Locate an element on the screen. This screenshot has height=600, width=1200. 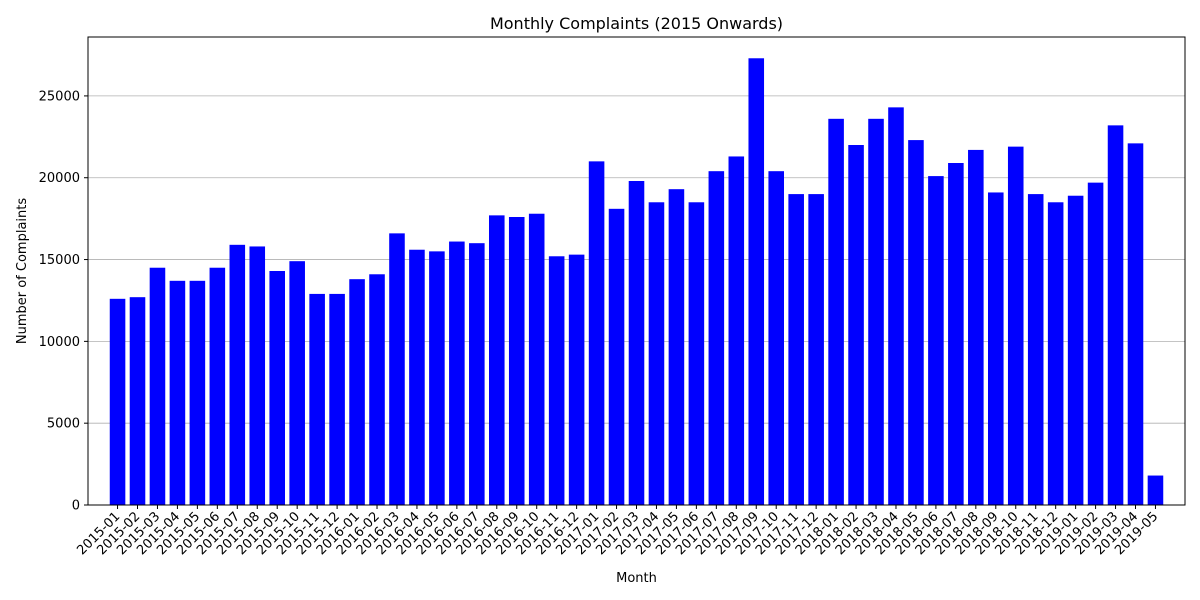
chart-title: Monthly Complaints (2015 Onwards) is located at coordinates (636, 23).